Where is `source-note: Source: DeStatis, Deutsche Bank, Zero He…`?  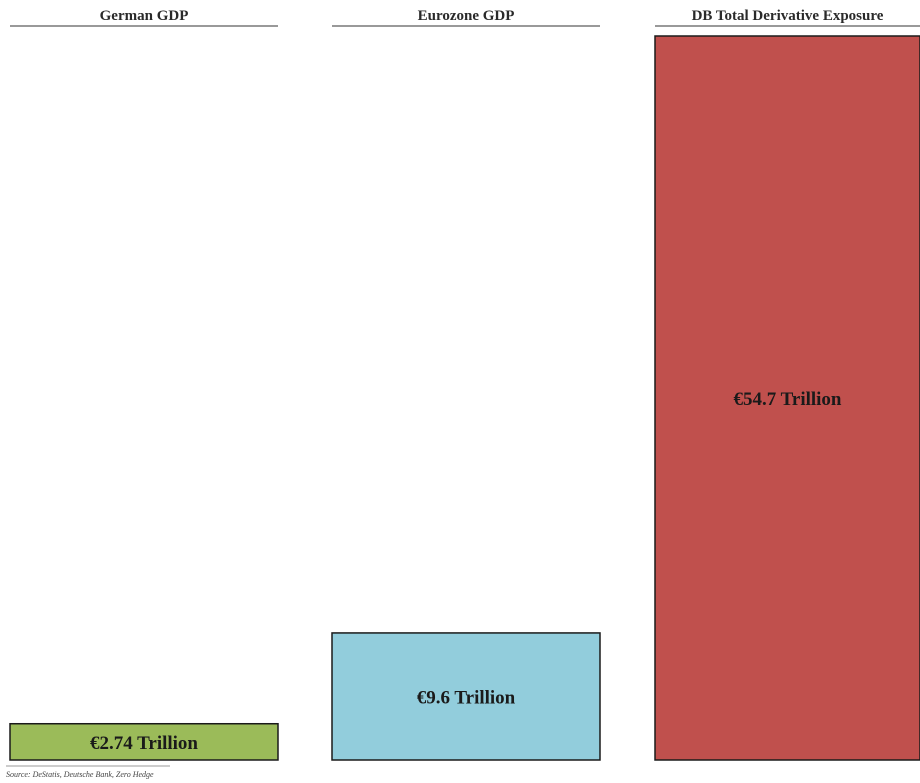 source-note: Source: DeStatis, Deutsche Bank, Zero He… is located at coordinates (80, 774).